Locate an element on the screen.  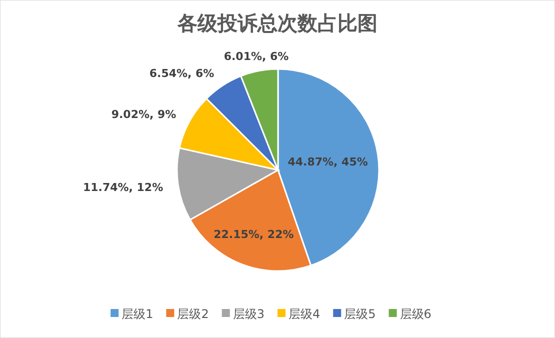
data-label: 22.15%, 22% is located at coordinates (254, 235).